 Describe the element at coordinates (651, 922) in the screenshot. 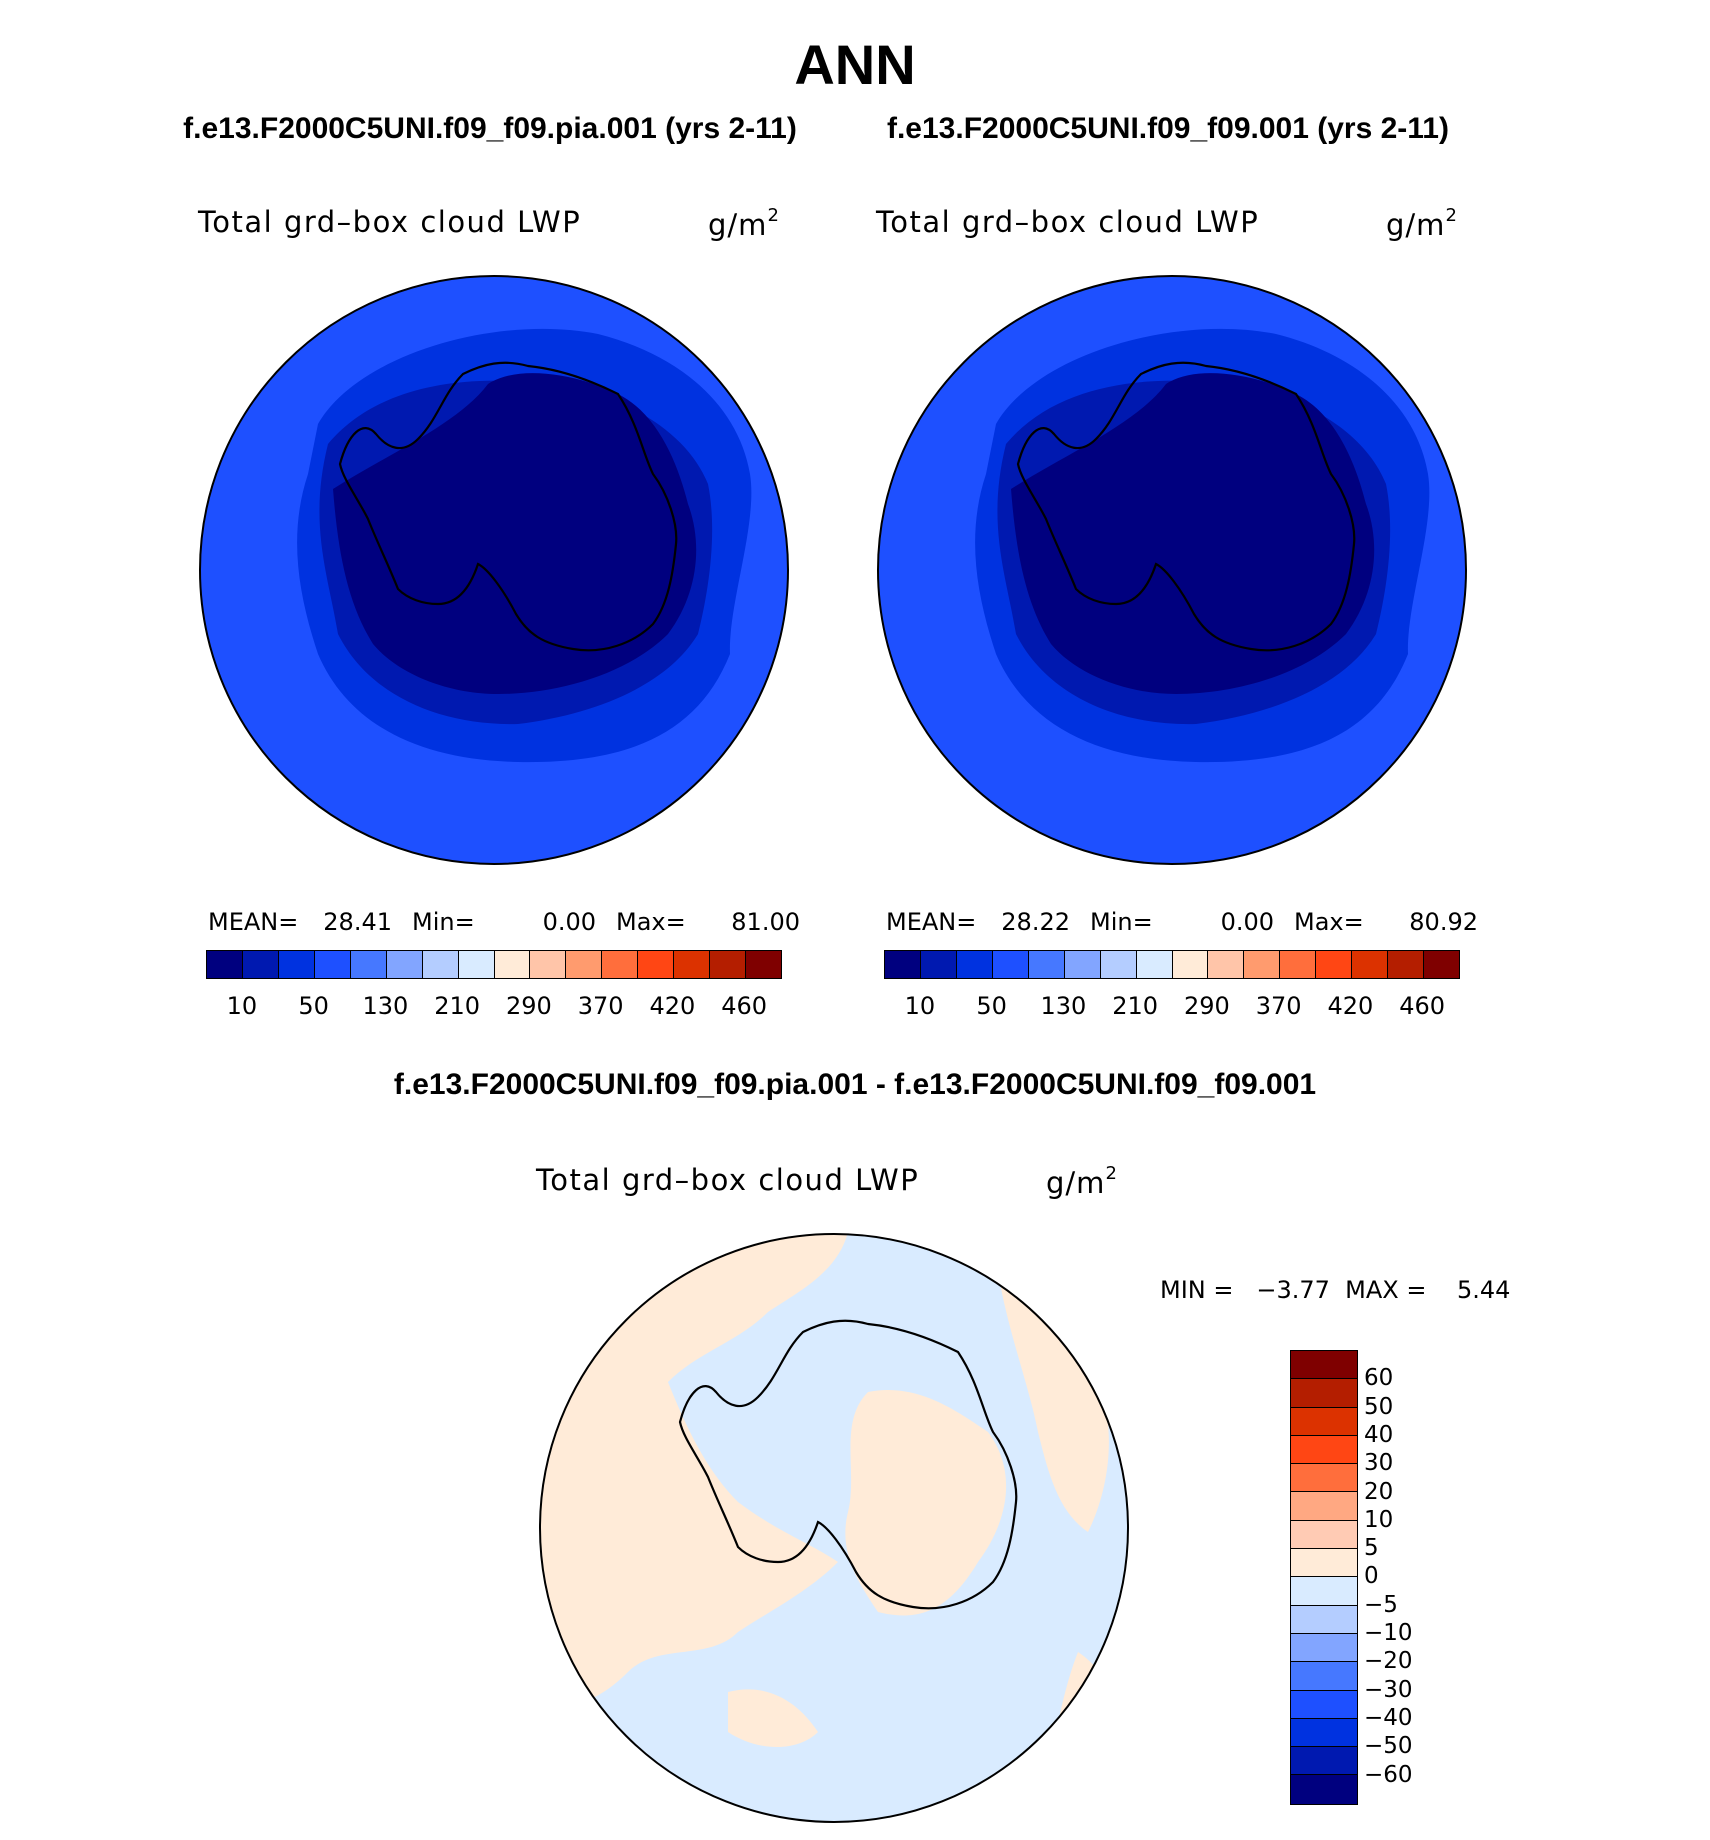

I see `max-label: Max=` at that location.